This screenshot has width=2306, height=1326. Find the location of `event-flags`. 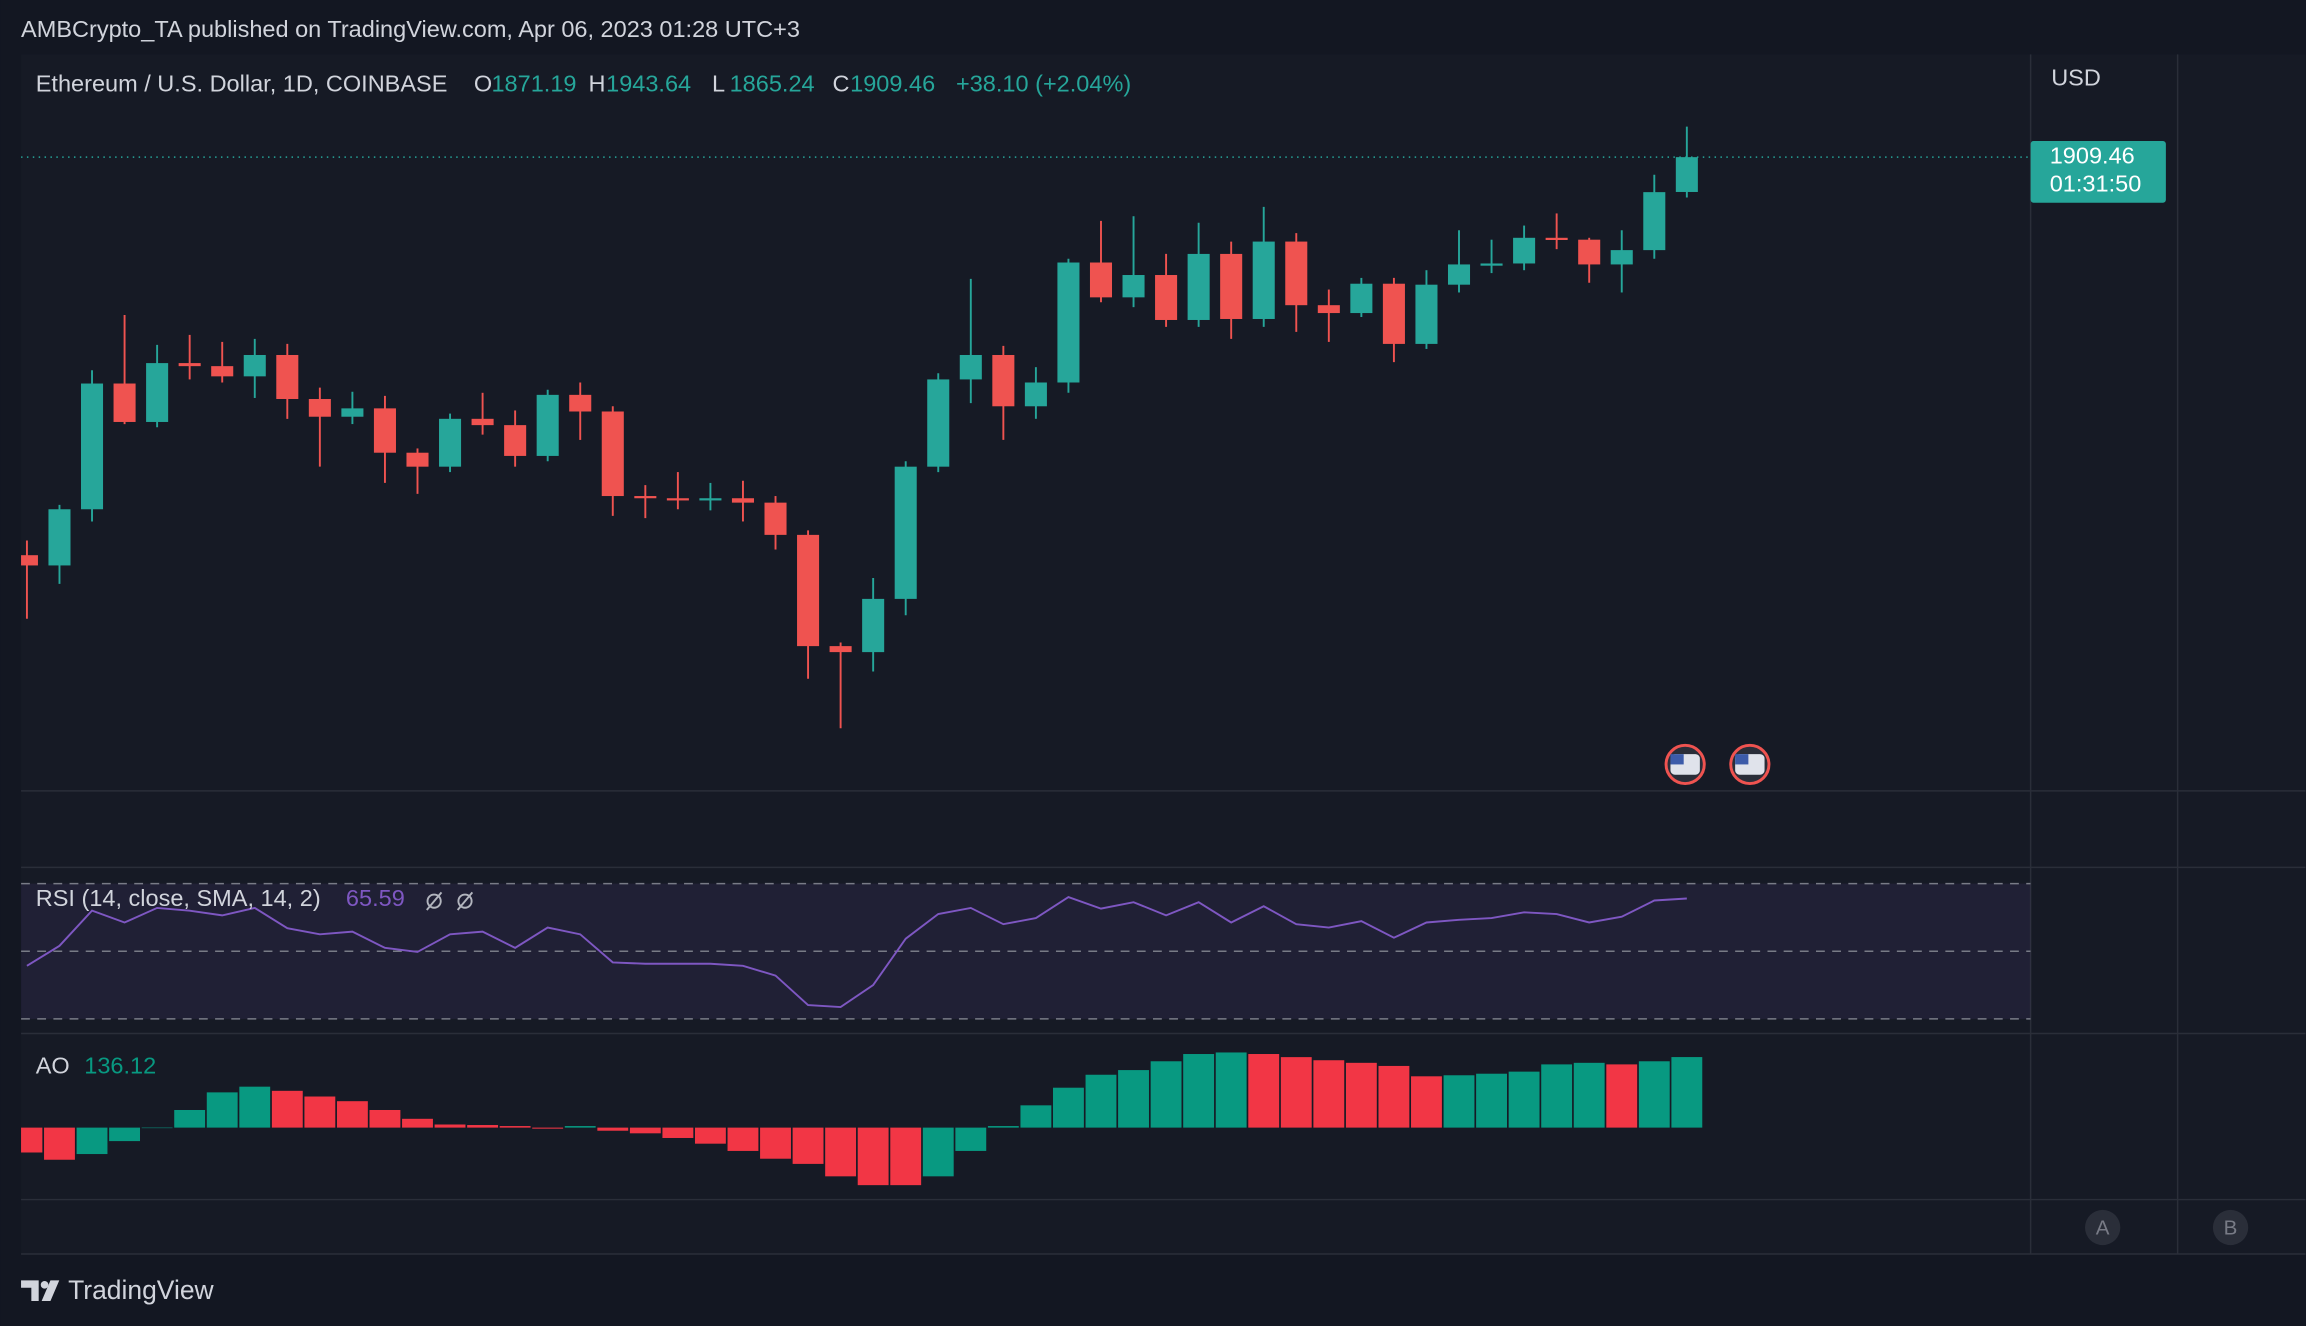

event-flags is located at coordinates (1717, 764).